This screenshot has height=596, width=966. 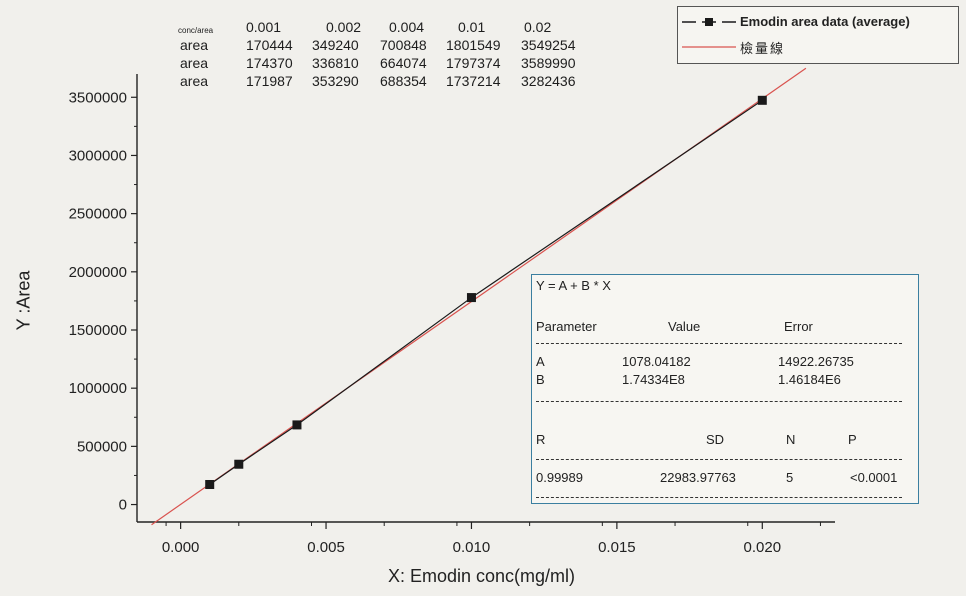 I want to click on conc-cell: 0.001, so click(x=264, y=27).